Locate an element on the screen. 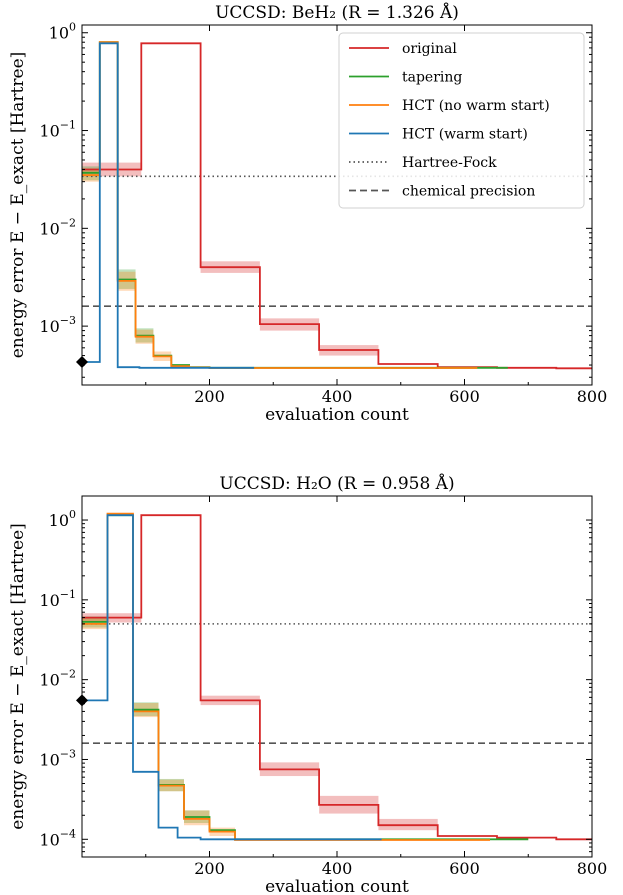  legend-label: tapering is located at coordinates (432, 78).